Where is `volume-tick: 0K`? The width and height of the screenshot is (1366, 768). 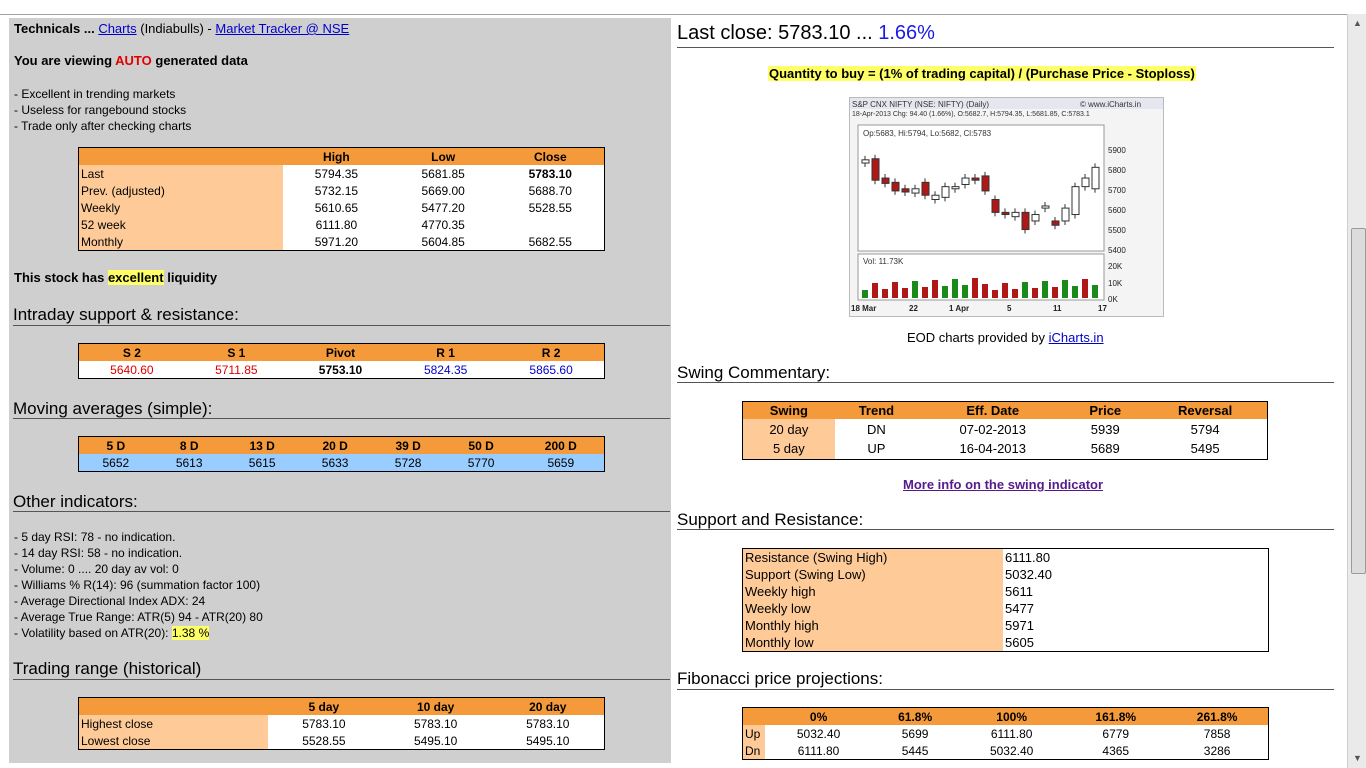 volume-tick: 0K is located at coordinates (1113, 299).